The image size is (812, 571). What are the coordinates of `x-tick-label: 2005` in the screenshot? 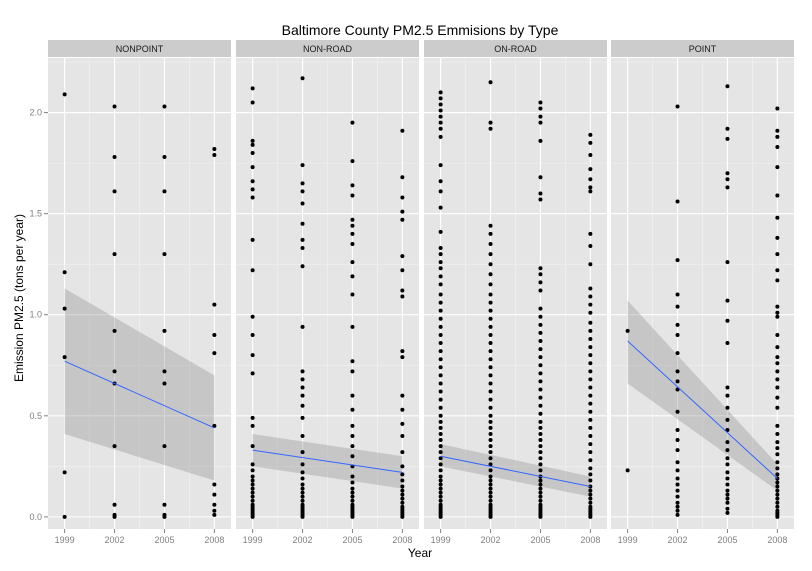 It's located at (164, 540).